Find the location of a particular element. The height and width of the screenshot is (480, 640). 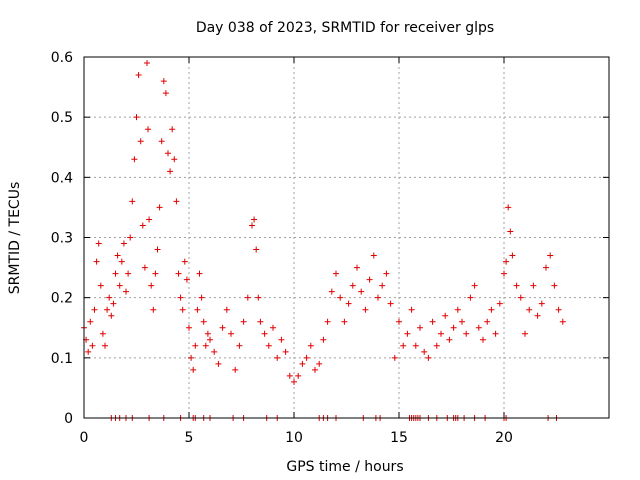

y-tick-label: 0.3 is located at coordinates (62, 239).